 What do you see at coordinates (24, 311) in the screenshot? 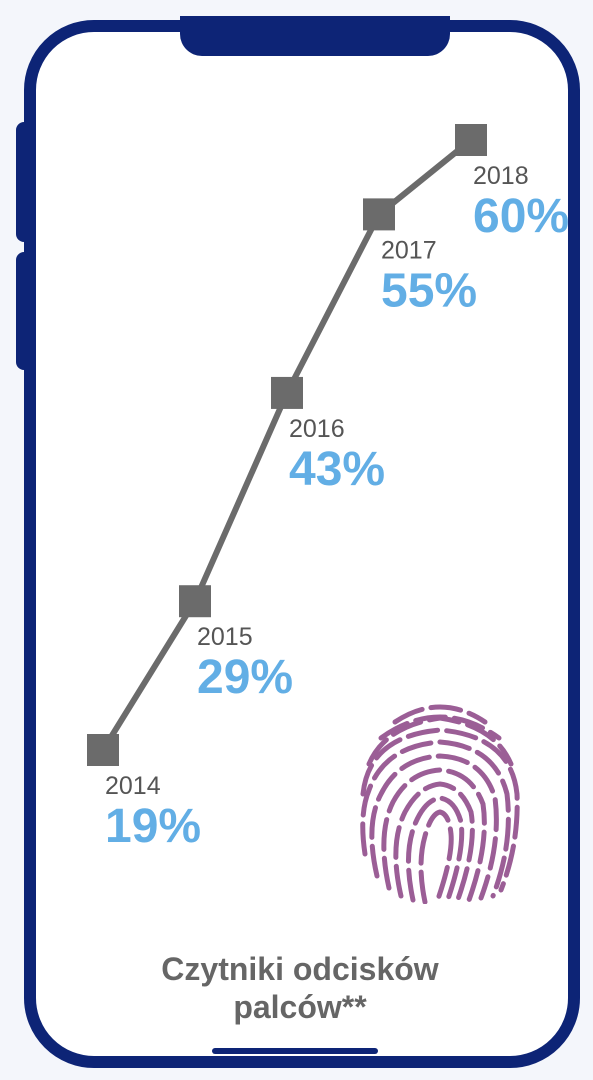
I see `phone-side-button-lower` at bounding box center [24, 311].